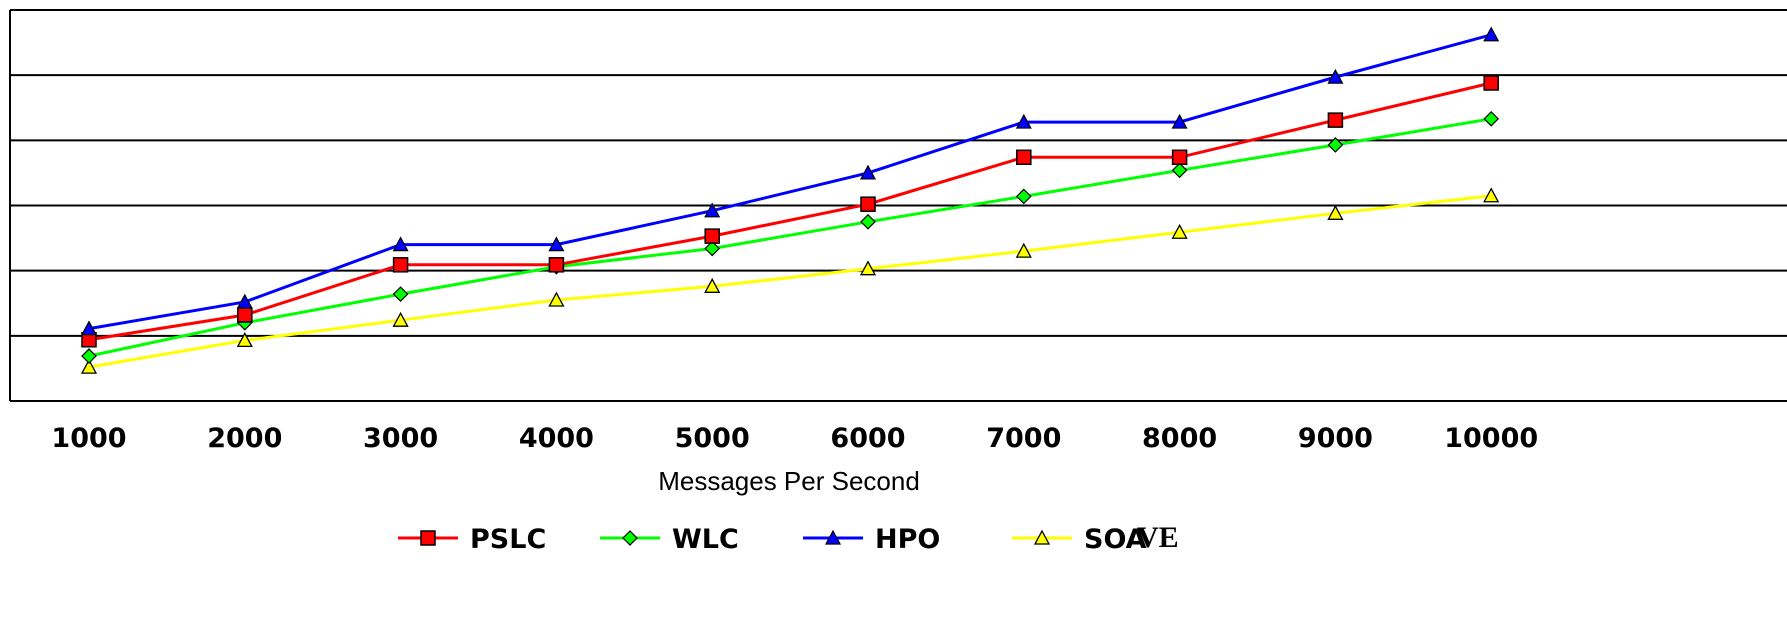  Describe the element at coordinates (1079, 539) in the screenshot. I see `legend-item-soa: SOA` at that location.